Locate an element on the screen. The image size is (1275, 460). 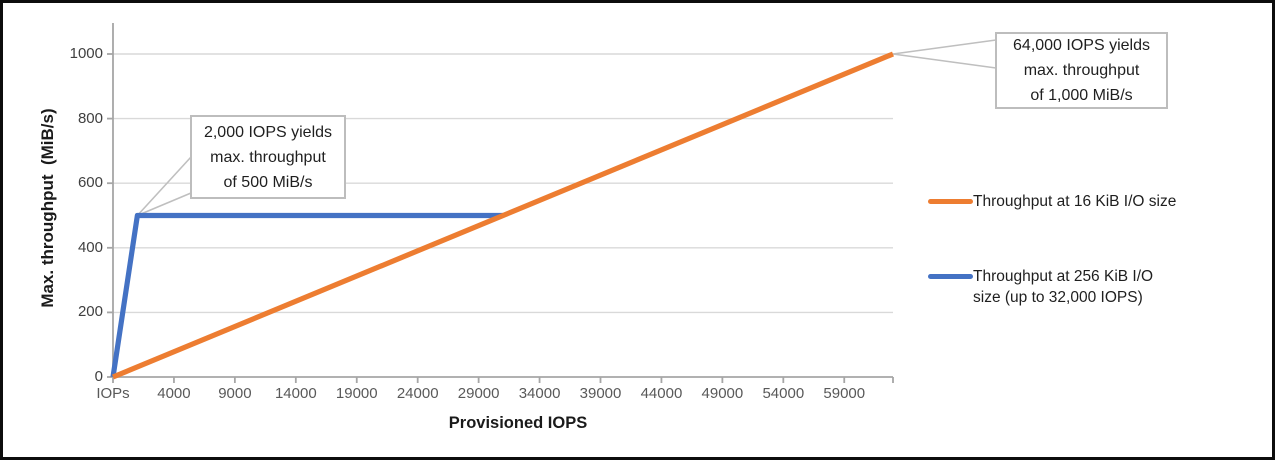
y-tick-label: 600 is located at coordinates (90, 183).